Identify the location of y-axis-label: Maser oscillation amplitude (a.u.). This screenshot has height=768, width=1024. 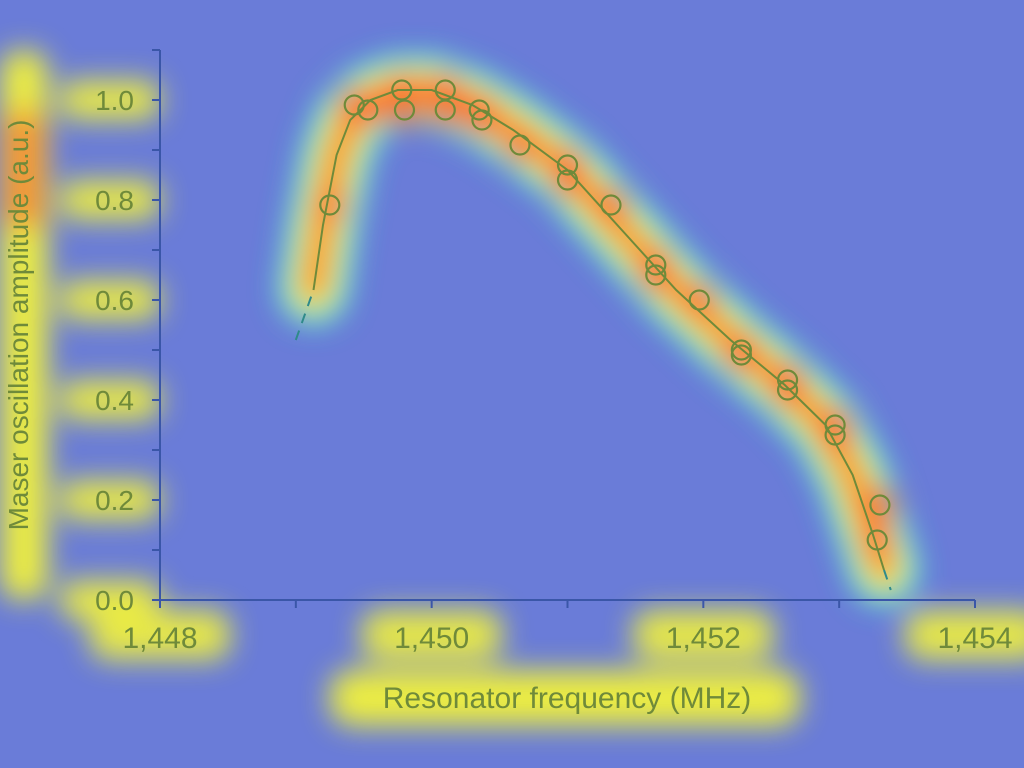
(18, 325).